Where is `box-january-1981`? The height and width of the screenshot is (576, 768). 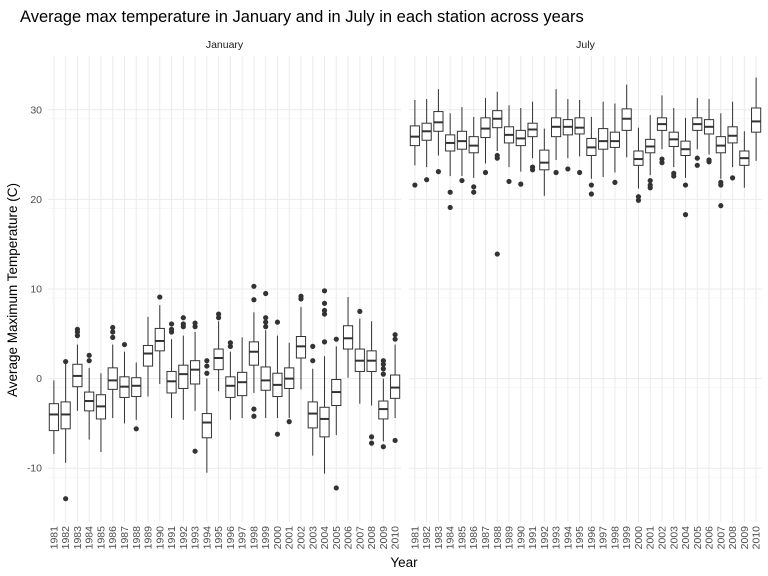
box-january-1981 is located at coordinates (53, 417).